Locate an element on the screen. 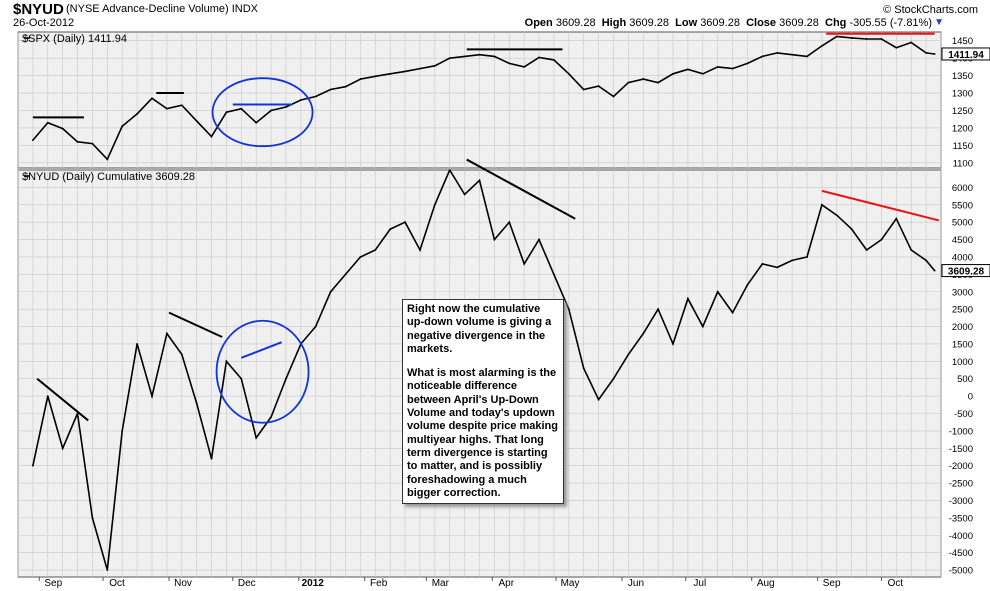  y-tick-label: -4000 is located at coordinates (961, 536).